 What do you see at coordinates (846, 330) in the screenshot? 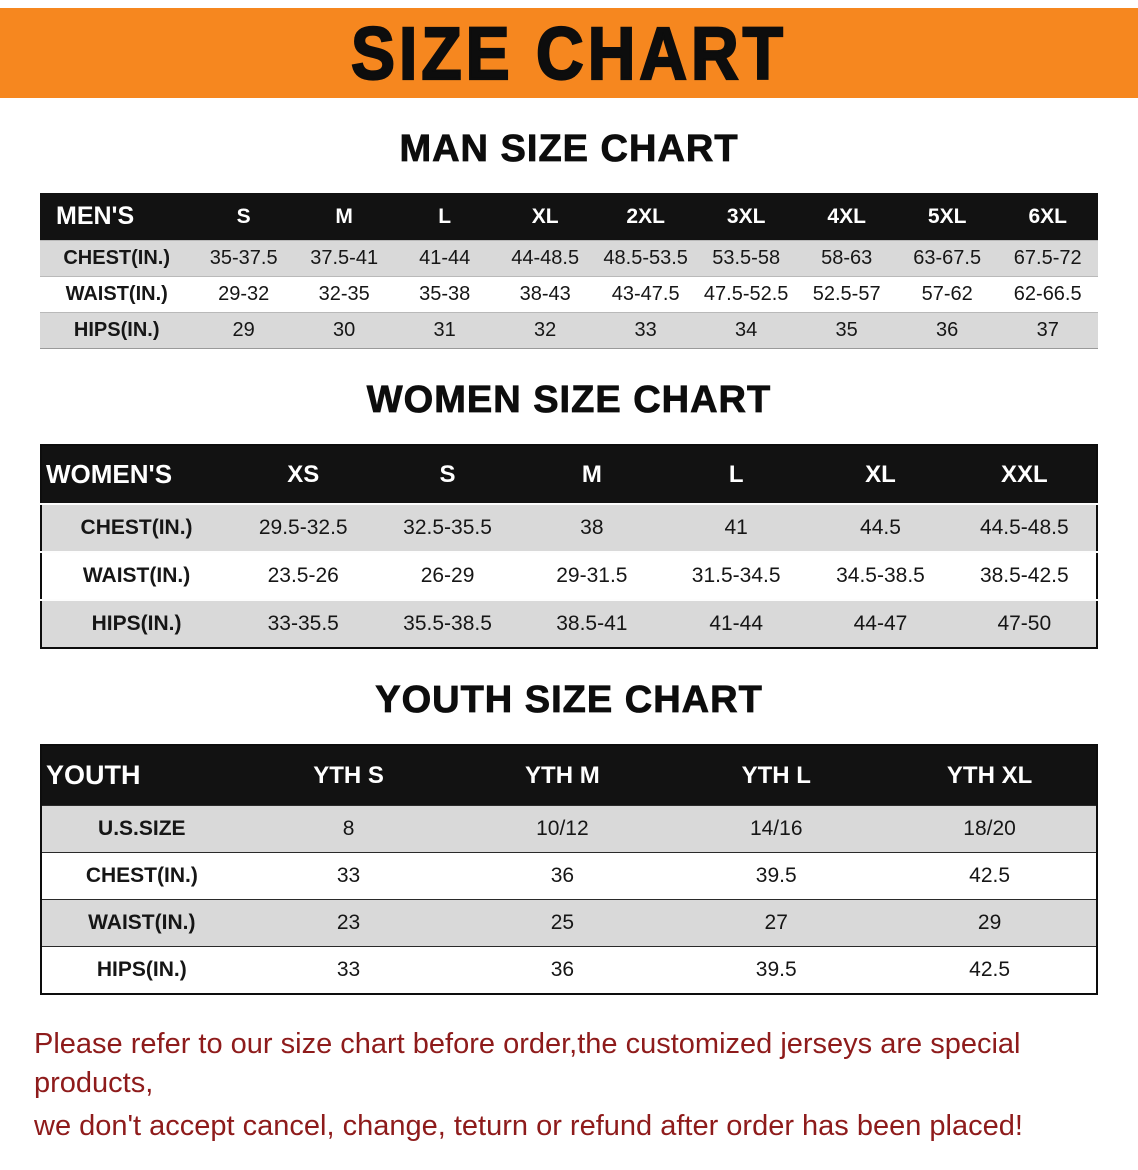
I see `size-value: 35` at bounding box center [846, 330].